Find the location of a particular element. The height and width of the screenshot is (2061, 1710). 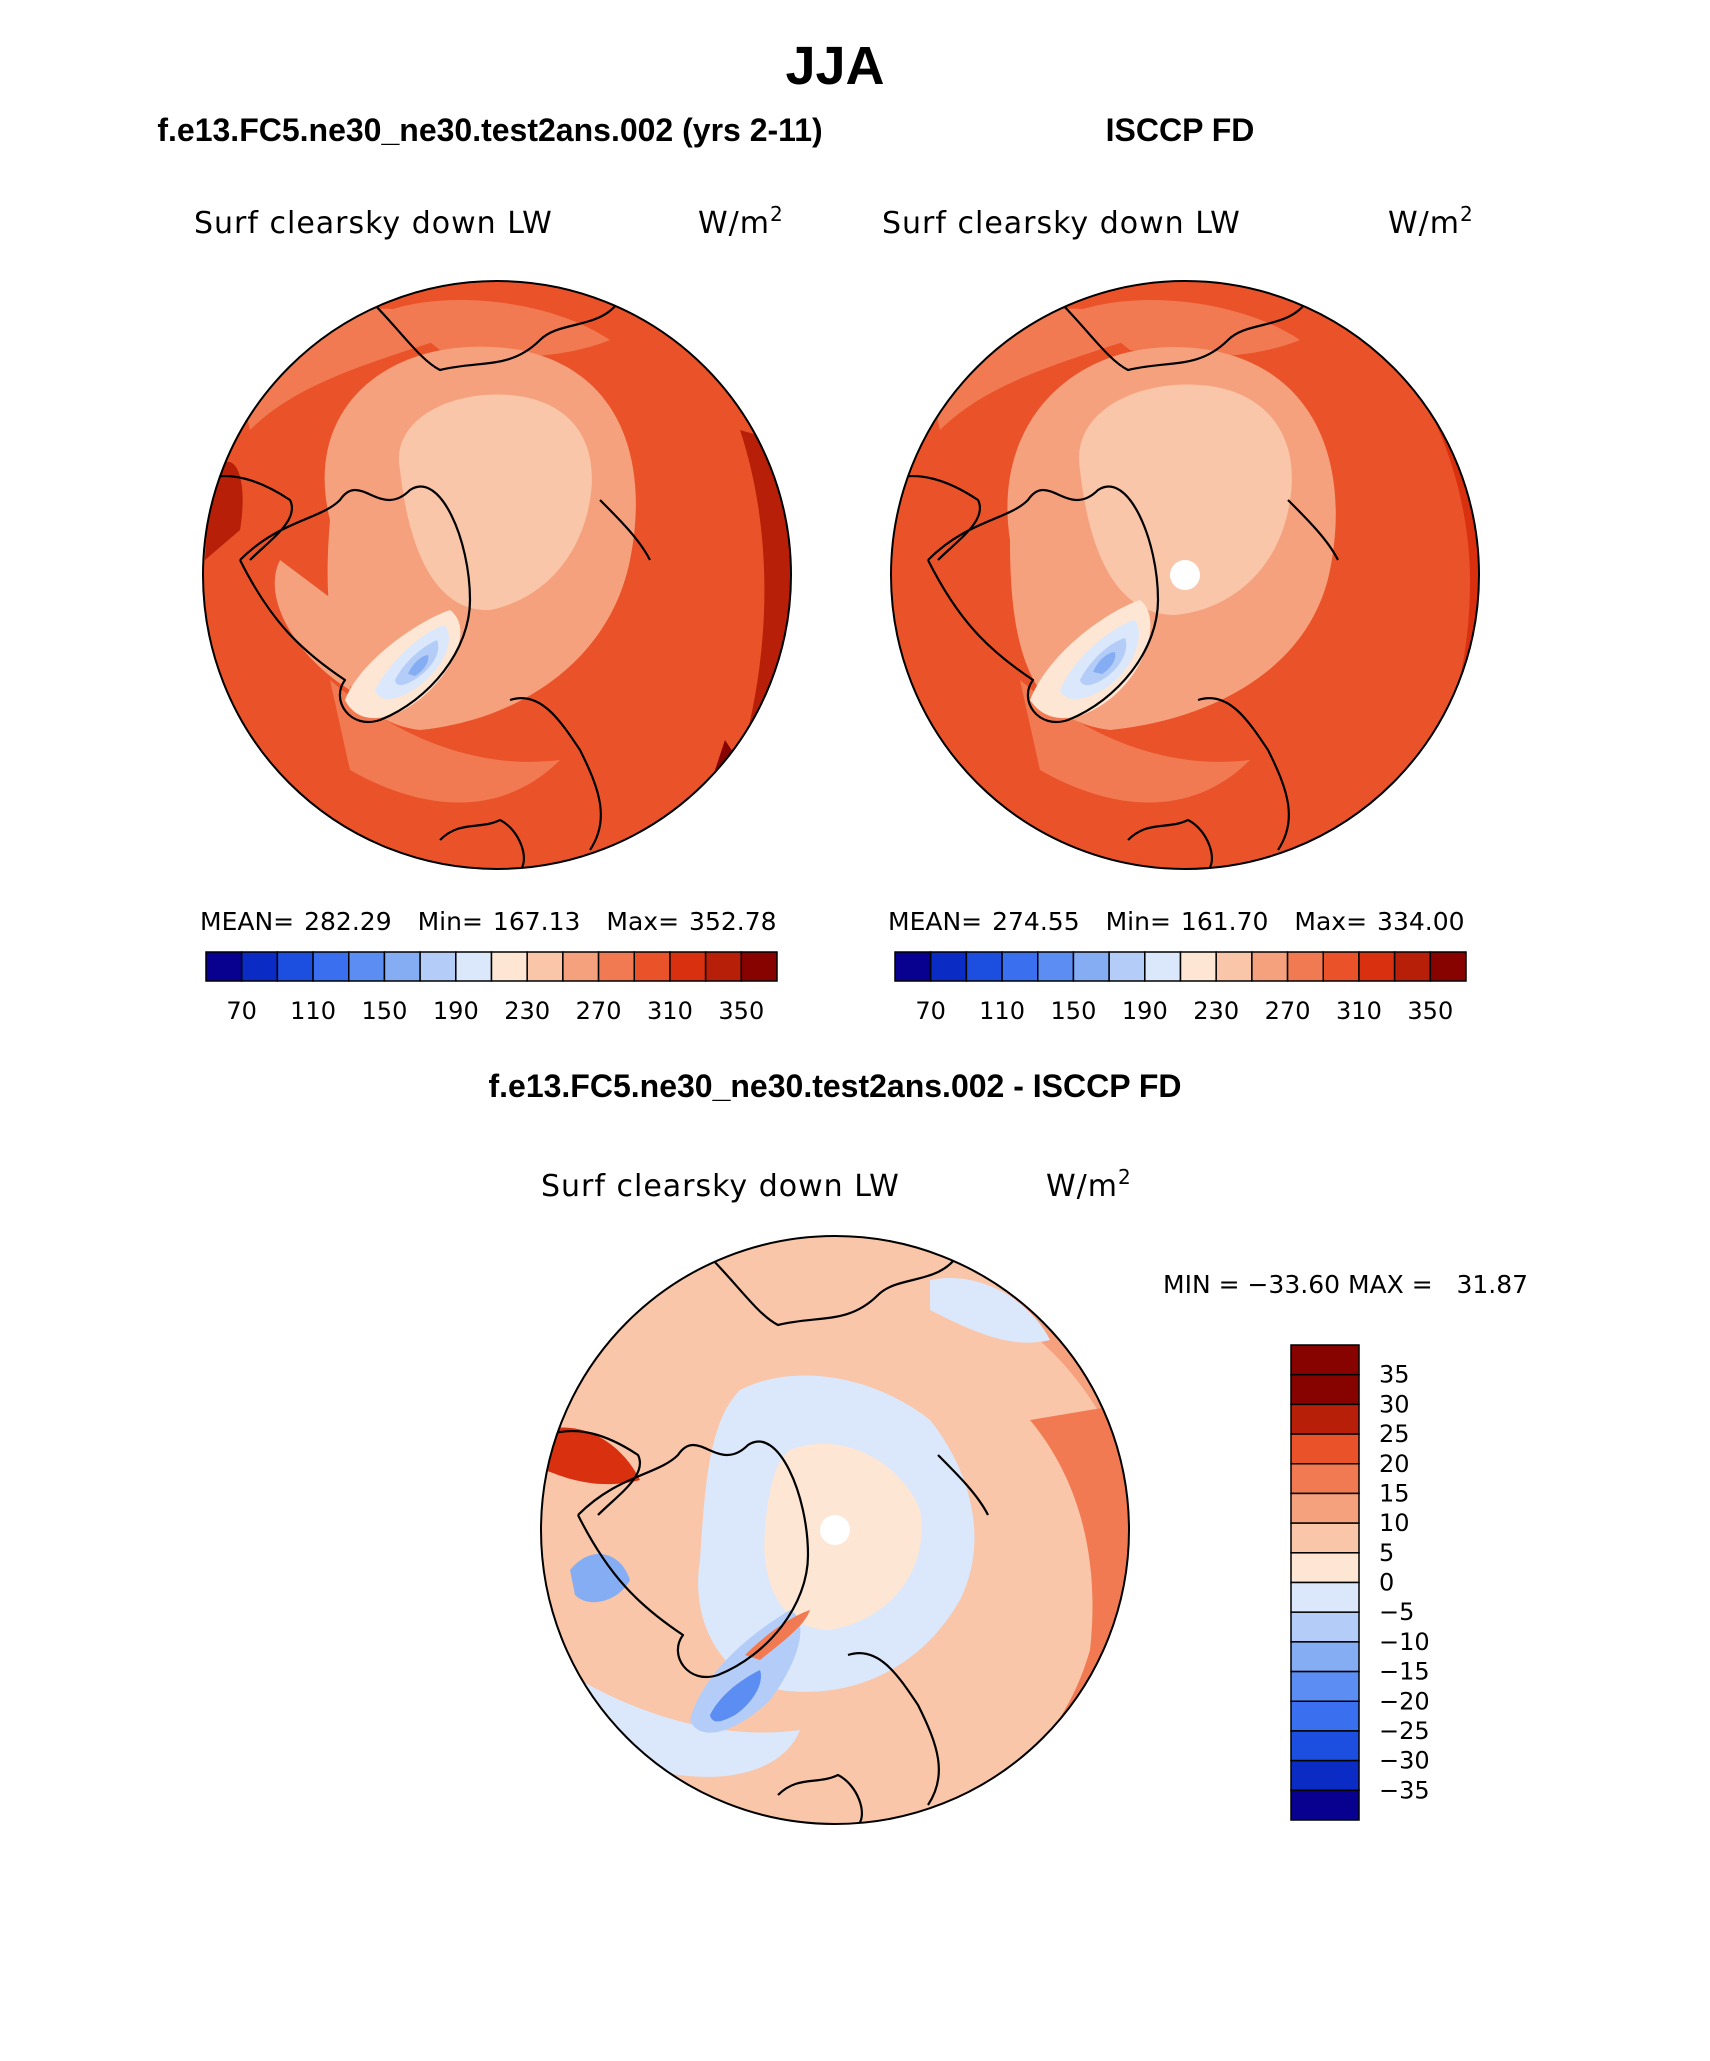

units-text: W/m is located at coordinates (734, 223).